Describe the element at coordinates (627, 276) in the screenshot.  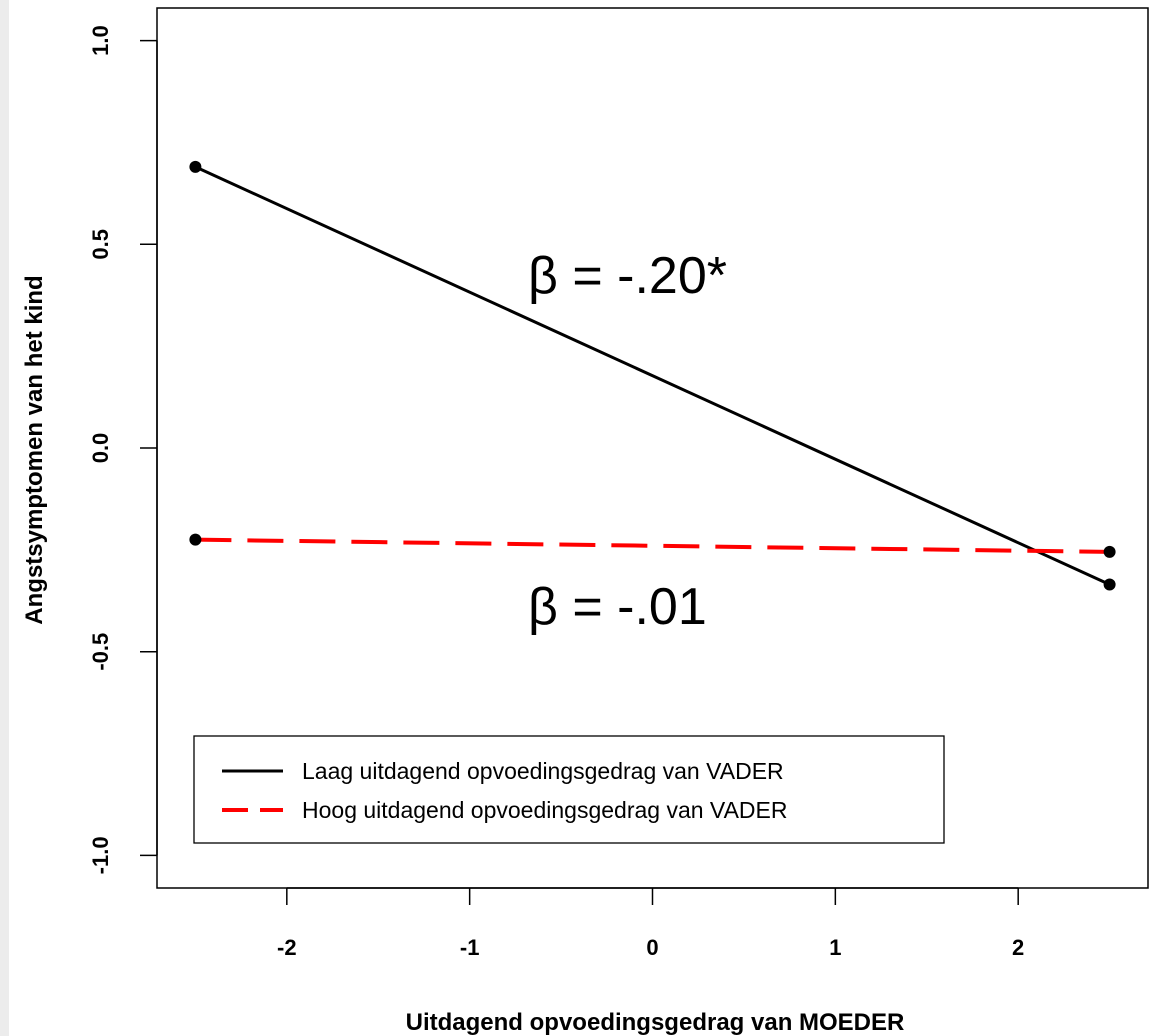
I see `beta-annotation-1: β = -.20*` at that location.